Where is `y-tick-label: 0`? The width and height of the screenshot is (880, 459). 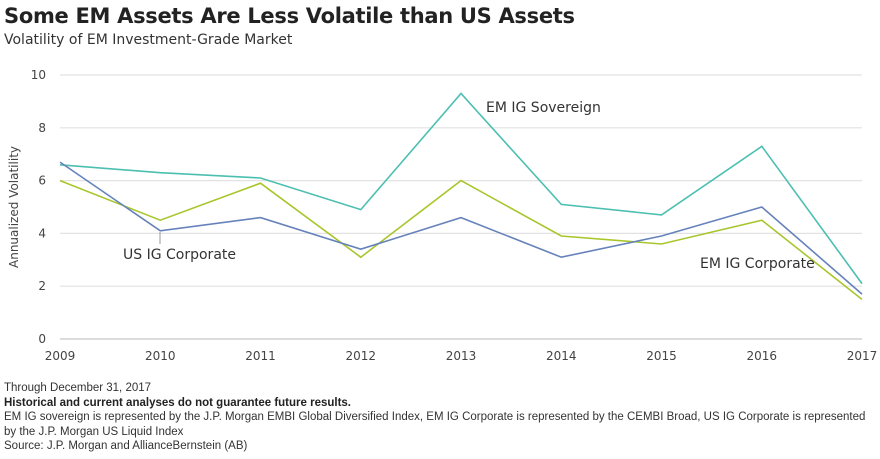 y-tick-label: 0 is located at coordinates (42, 339).